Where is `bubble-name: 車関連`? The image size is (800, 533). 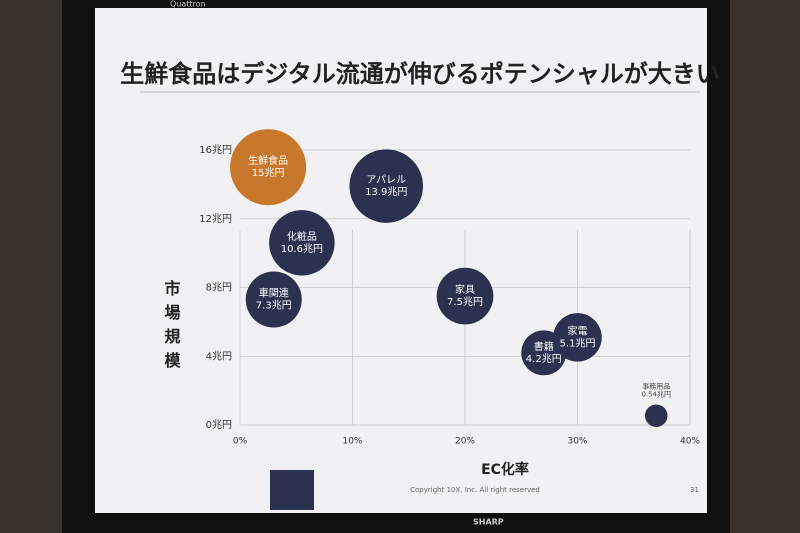 bubble-name: 車関連 is located at coordinates (274, 293).